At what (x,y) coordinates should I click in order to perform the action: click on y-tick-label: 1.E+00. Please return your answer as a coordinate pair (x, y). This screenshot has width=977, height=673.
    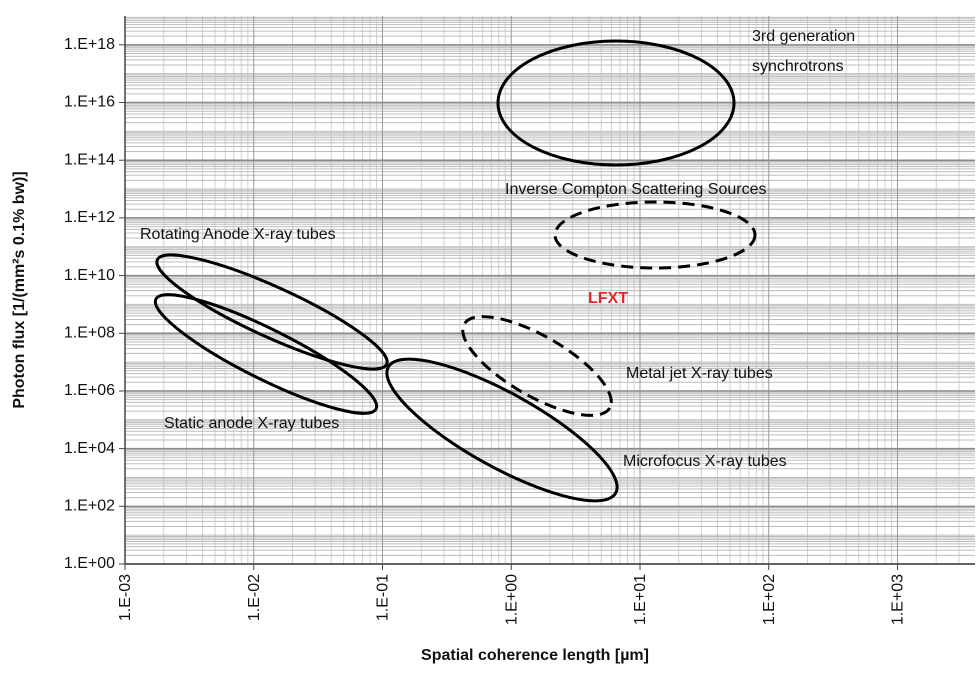
    Looking at the image, I should click on (89, 563).